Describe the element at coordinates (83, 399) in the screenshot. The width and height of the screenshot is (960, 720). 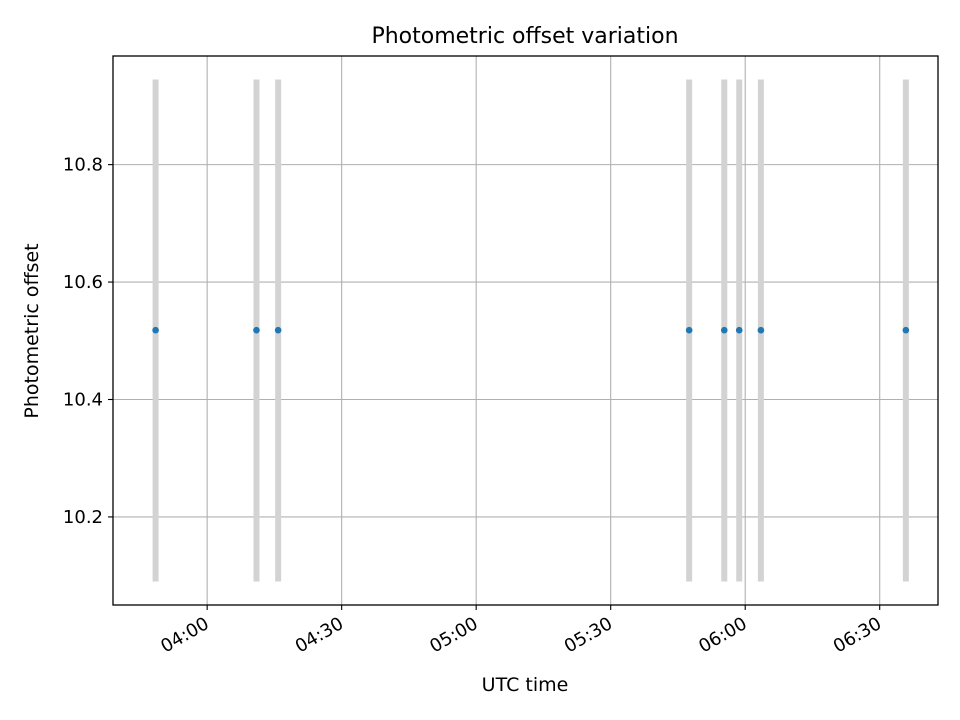
I see `y-tick-label: 10.4` at that location.